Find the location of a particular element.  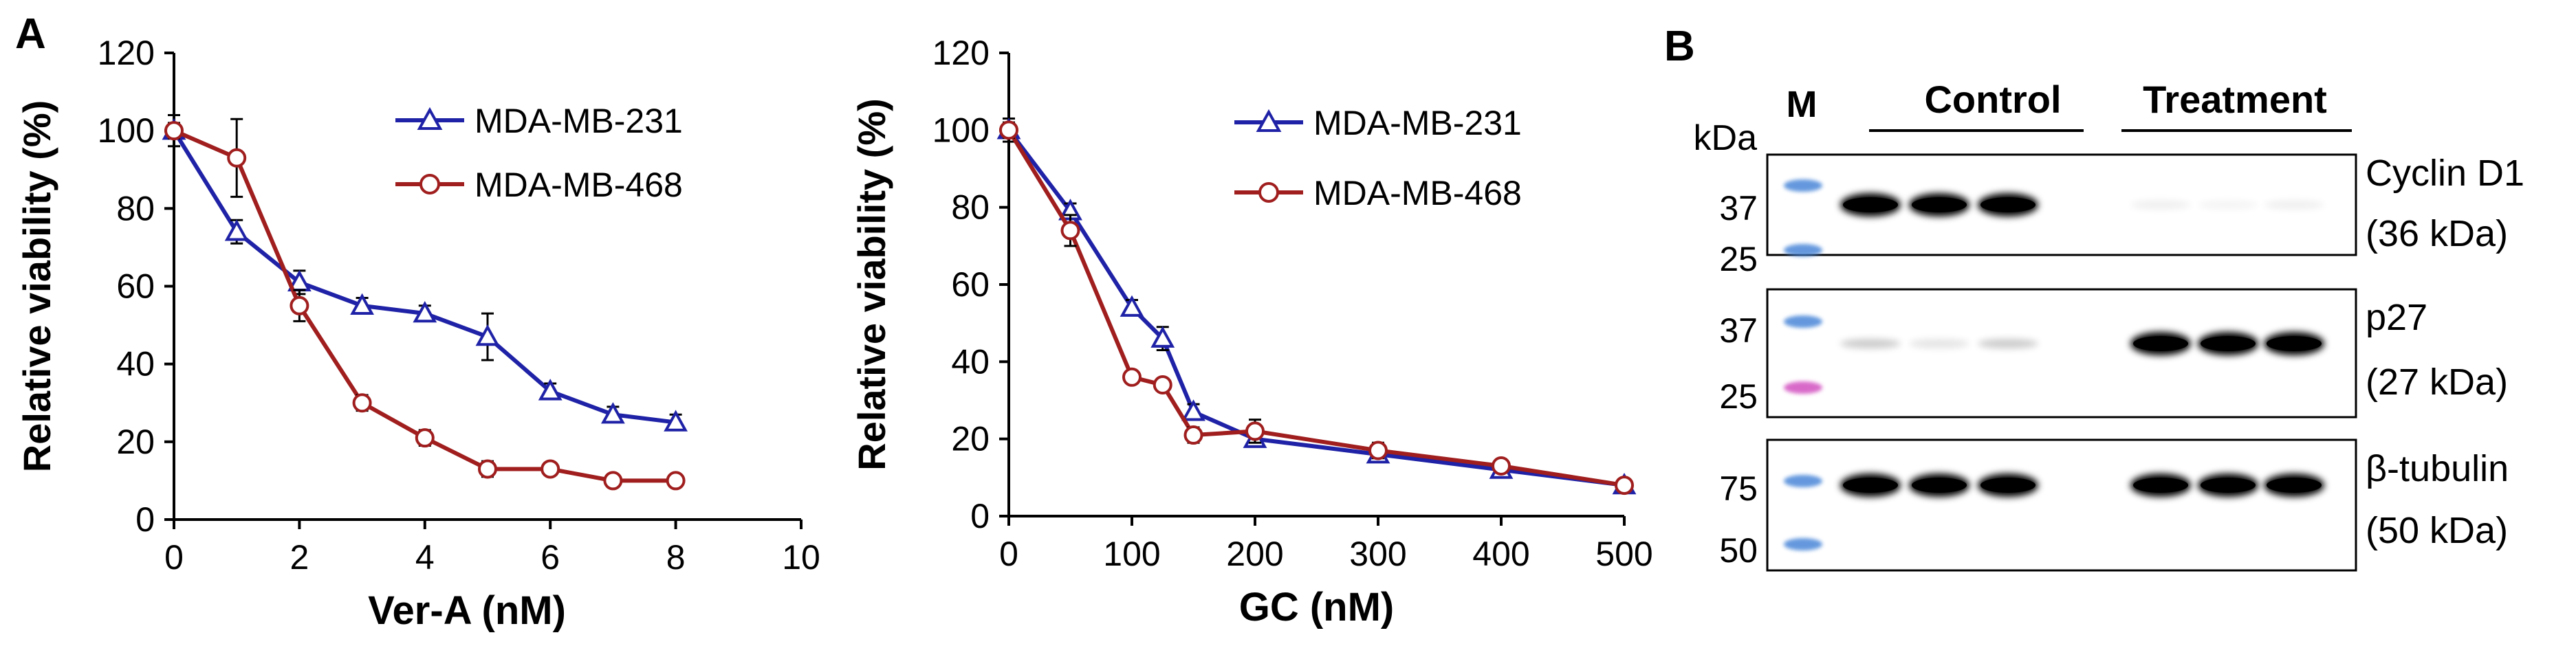

ladder-label: 37 is located at coordinates (1738, 330).